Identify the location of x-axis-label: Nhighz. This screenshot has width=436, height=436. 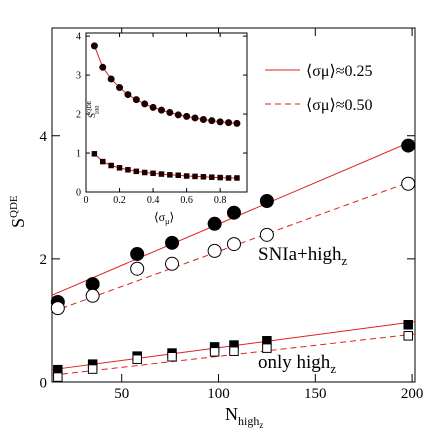
(244, 417).